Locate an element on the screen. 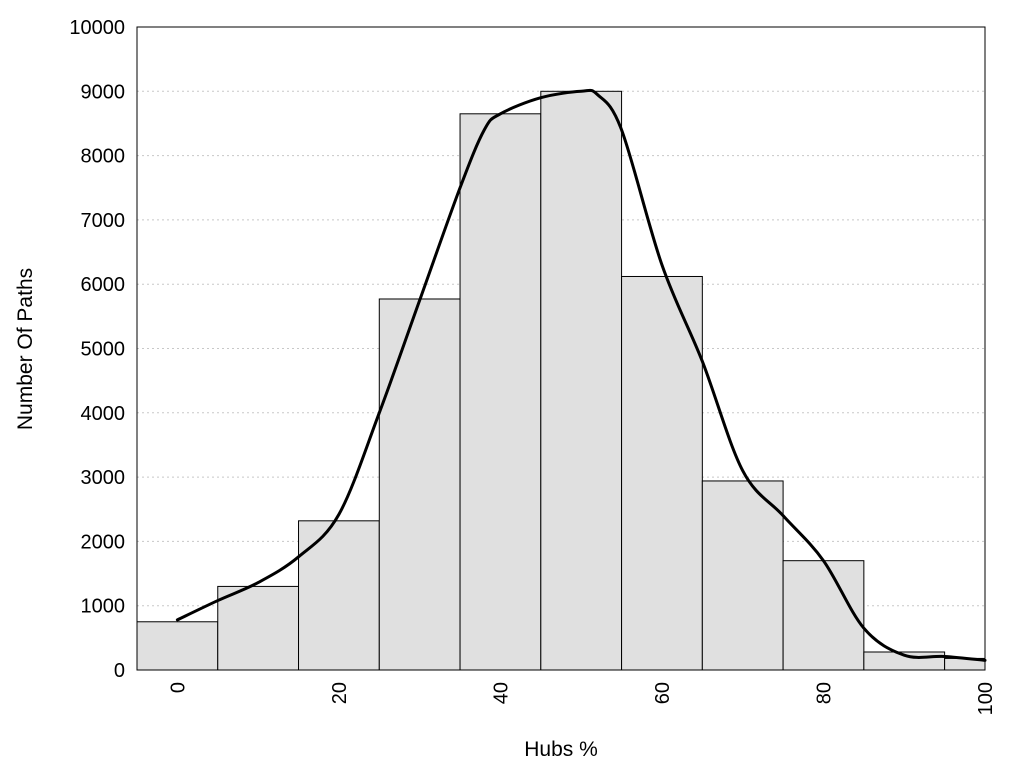  y-tick-label-7000: 7000 is located at coordinates (103, 221).